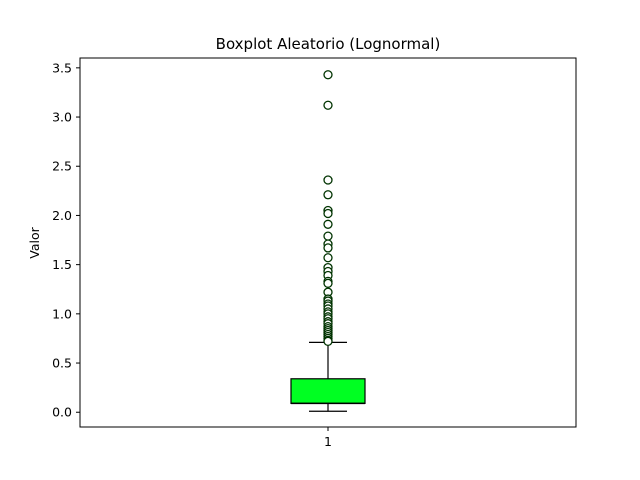 This screenshot has width=640, height=480. I want to click on y-tick-label: 1.0, so click(62, 313).